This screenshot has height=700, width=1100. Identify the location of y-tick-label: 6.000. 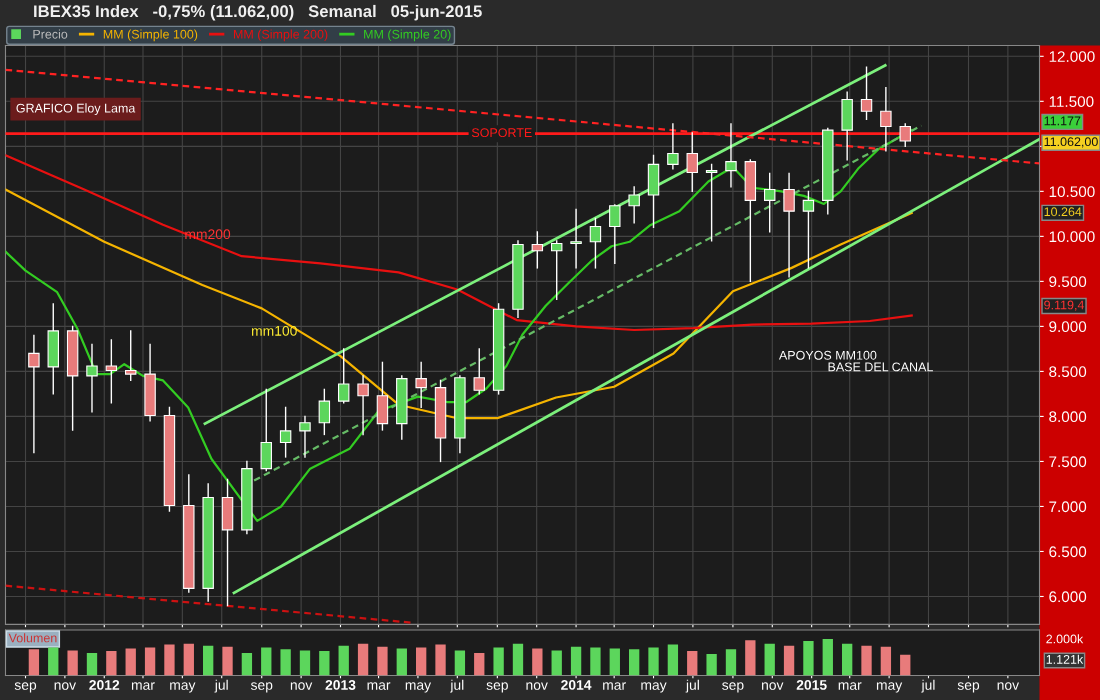
(1068, 597).